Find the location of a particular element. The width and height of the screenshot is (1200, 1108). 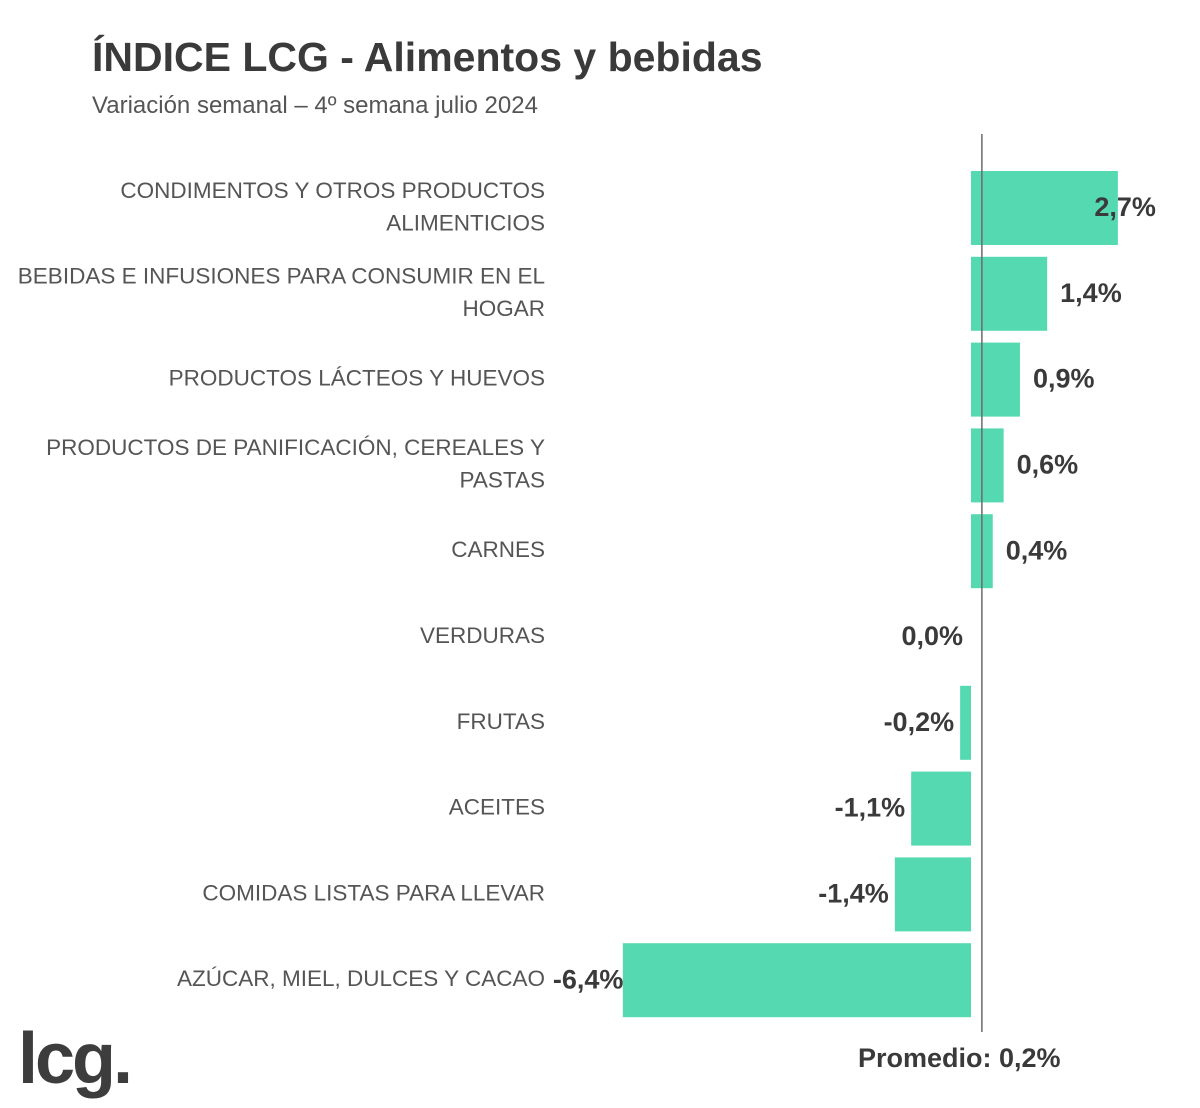

value-label: 2,7% is located at coordinates (1125, 207).